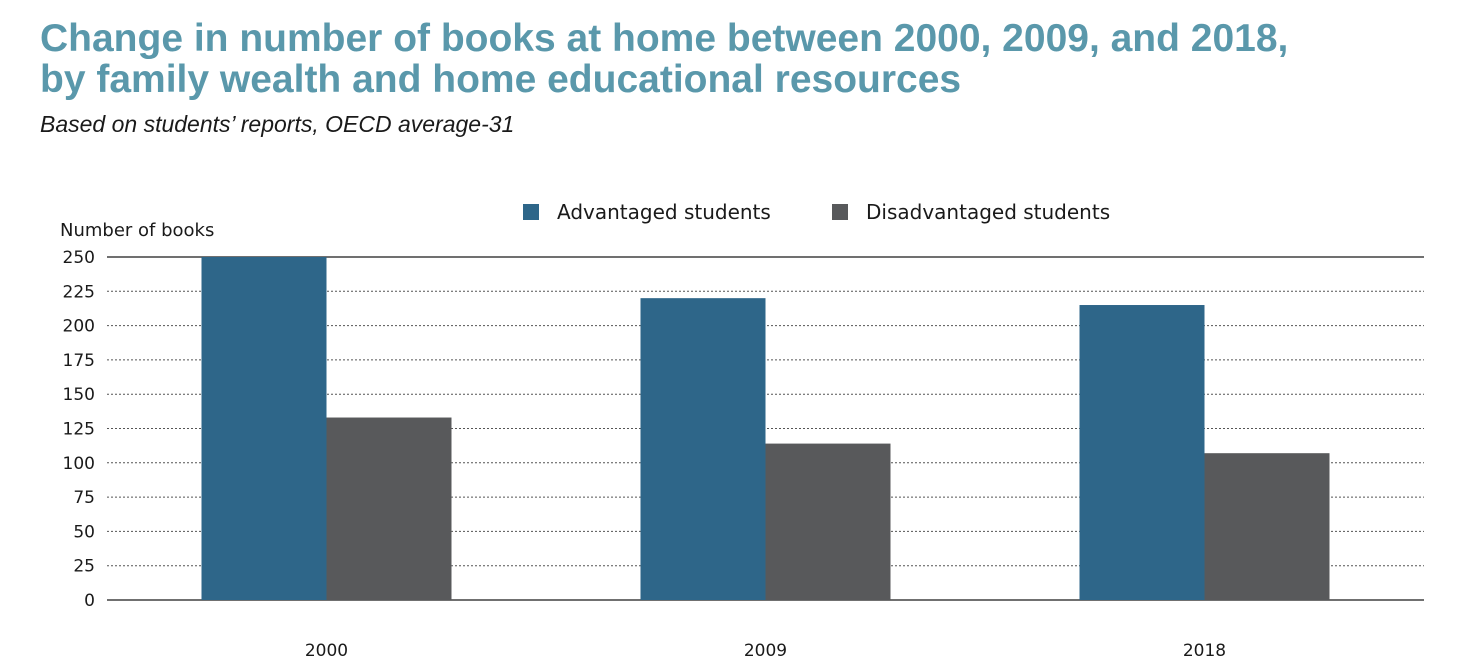 This screenshot has width=1478, height=660. I want to click on bar-disadvantaged-2000, so click(389, 508).